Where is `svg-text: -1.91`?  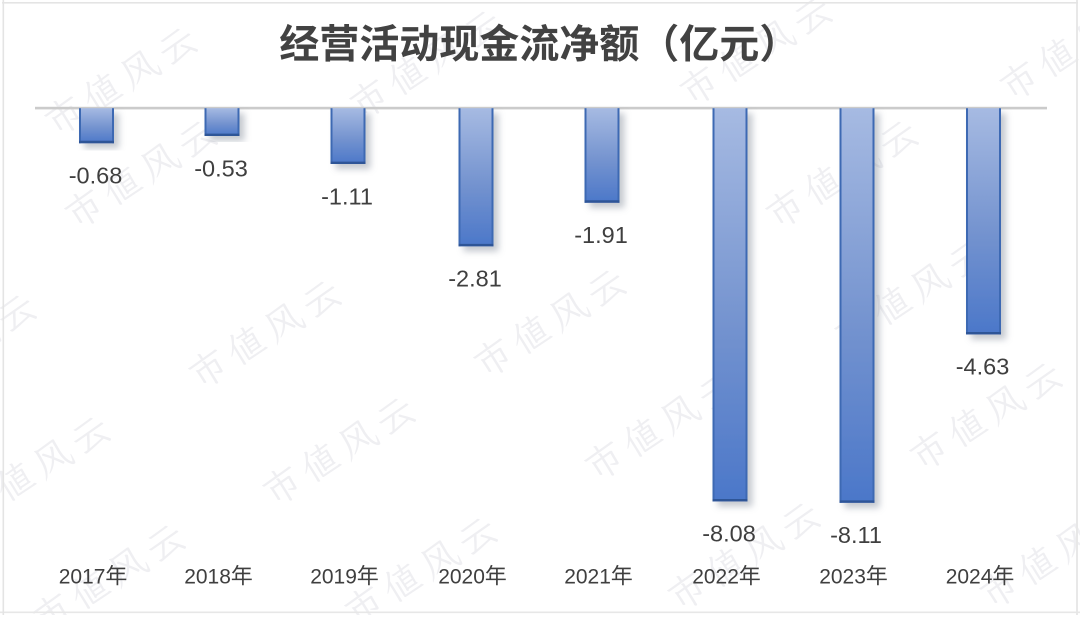 svg-text: -1.91 is located at coordinates (601, 235).